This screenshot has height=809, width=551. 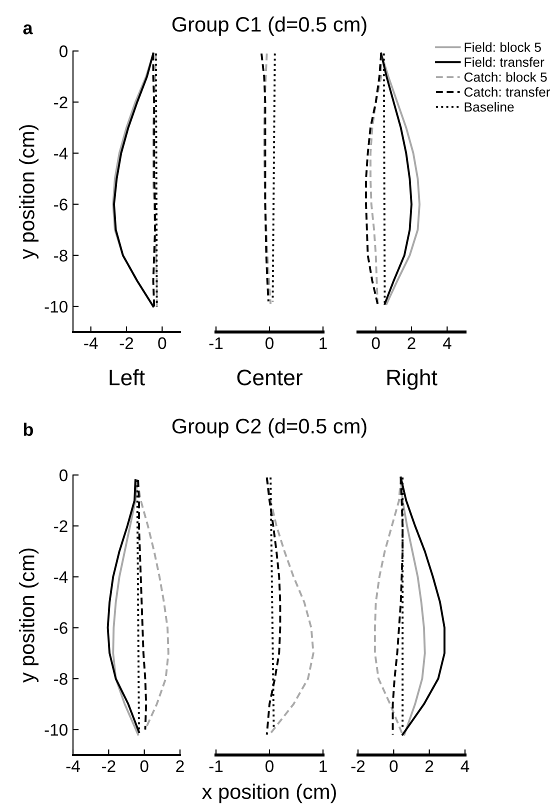 I want to click on x-axis-title: Center, so click(x=269, y=378).